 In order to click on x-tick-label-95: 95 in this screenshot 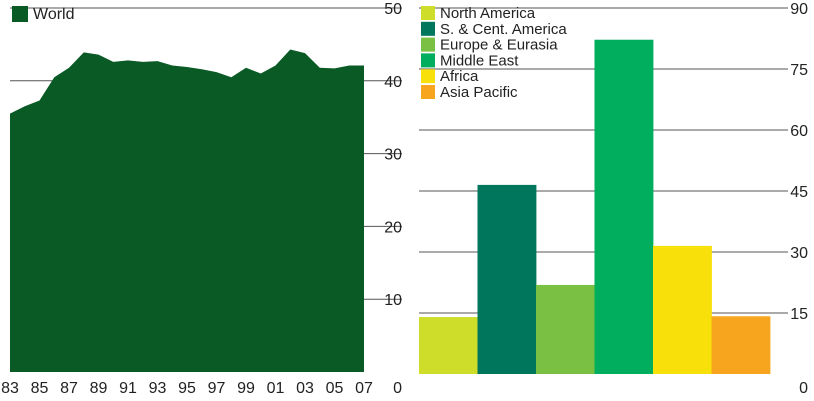, I will do `click(187, 388)`.